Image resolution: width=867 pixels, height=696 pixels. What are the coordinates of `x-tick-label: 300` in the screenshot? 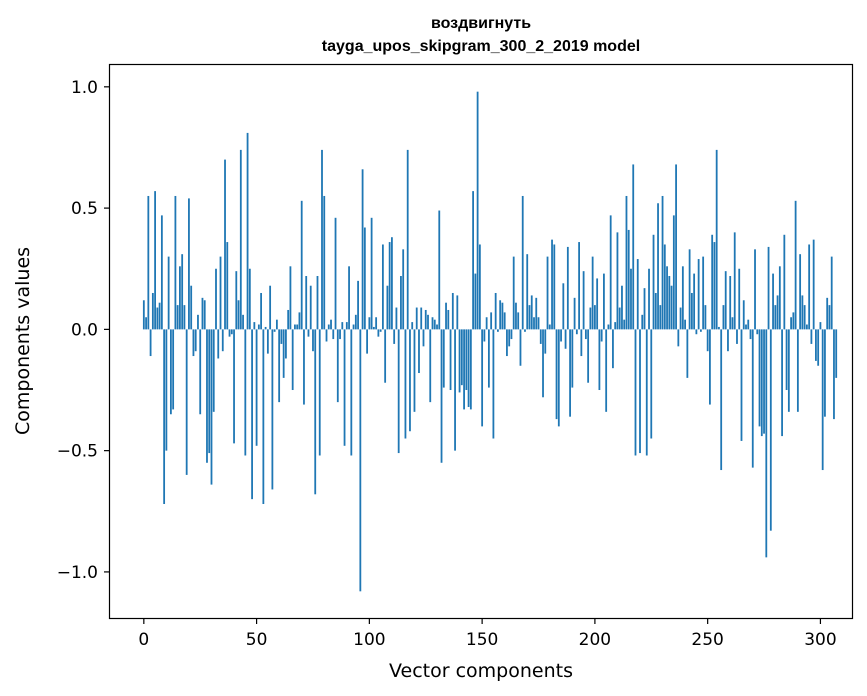 It's located at (820, 640).